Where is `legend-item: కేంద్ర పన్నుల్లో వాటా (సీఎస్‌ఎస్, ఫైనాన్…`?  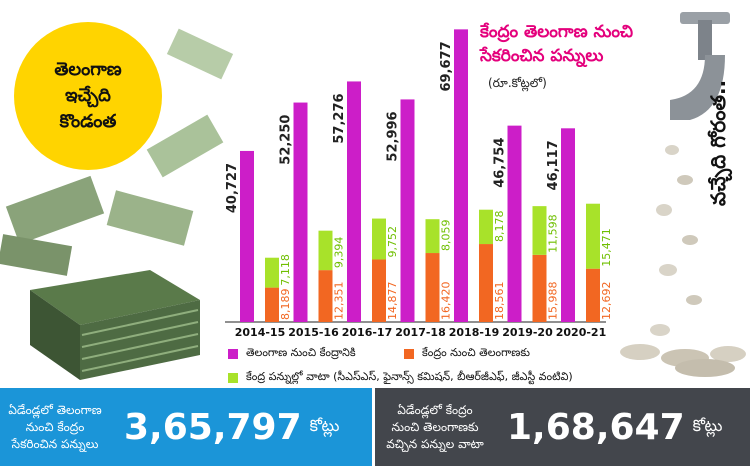 legend-item: కేంద్ర పన్నుల్లో వాటా (సీఎస్‌ఎస్, ఫైనాన్… is located at coordinates (400, 378).